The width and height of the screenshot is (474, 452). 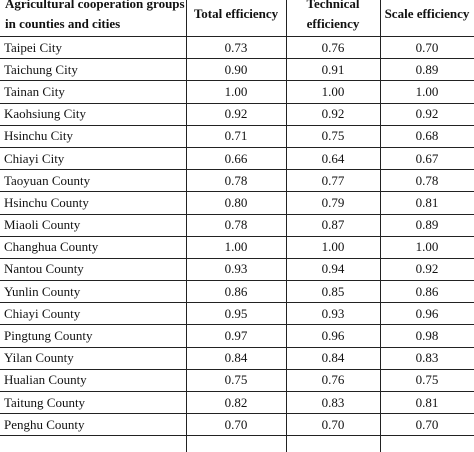 I want to click on header-total-efficiency: Total efficiency, so click(x=236, y=18).